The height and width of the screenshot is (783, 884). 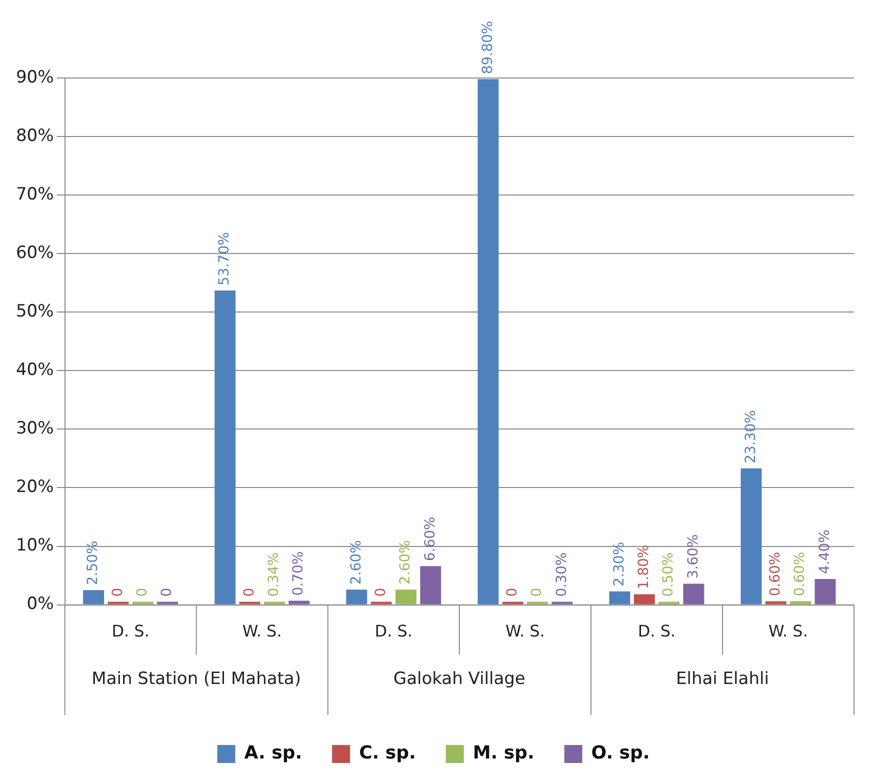 I want to click on y-tick-label: 70%, so click(x=35, y=194).